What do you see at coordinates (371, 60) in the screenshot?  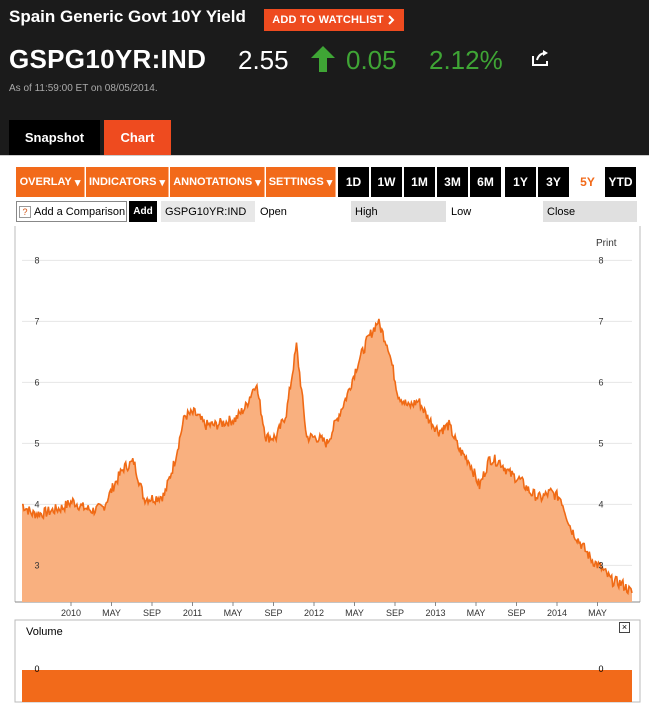 I see `price-change: 0.05` at bounding box center [371, 60].